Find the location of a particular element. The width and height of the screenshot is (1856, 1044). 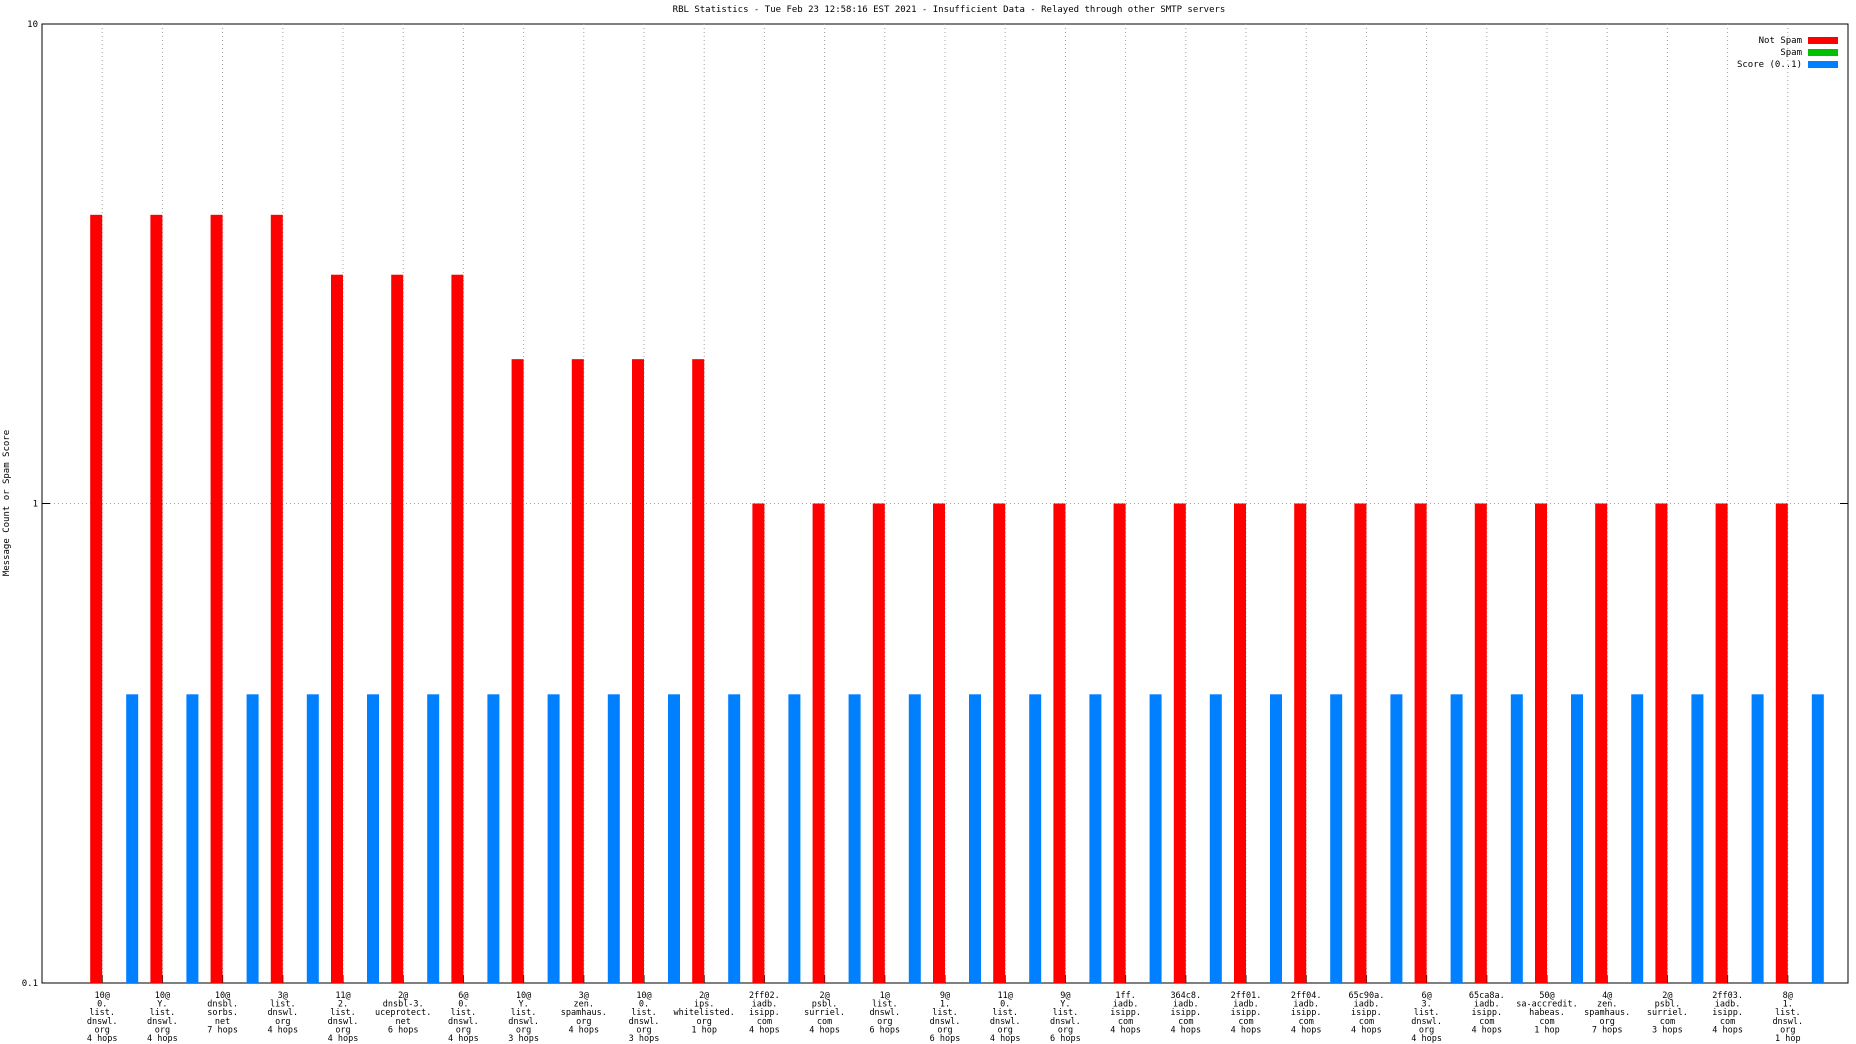

x-tick-label: 3@ is located at coordinates (584, 996).